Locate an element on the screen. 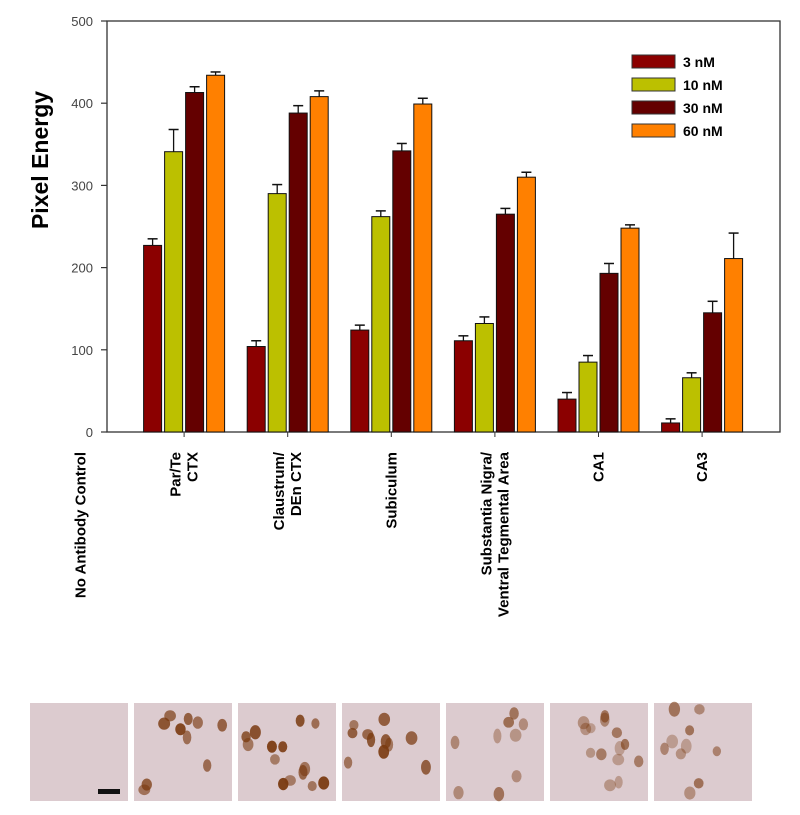  y-tick-label: 300 is located at coordinates (82, 185).